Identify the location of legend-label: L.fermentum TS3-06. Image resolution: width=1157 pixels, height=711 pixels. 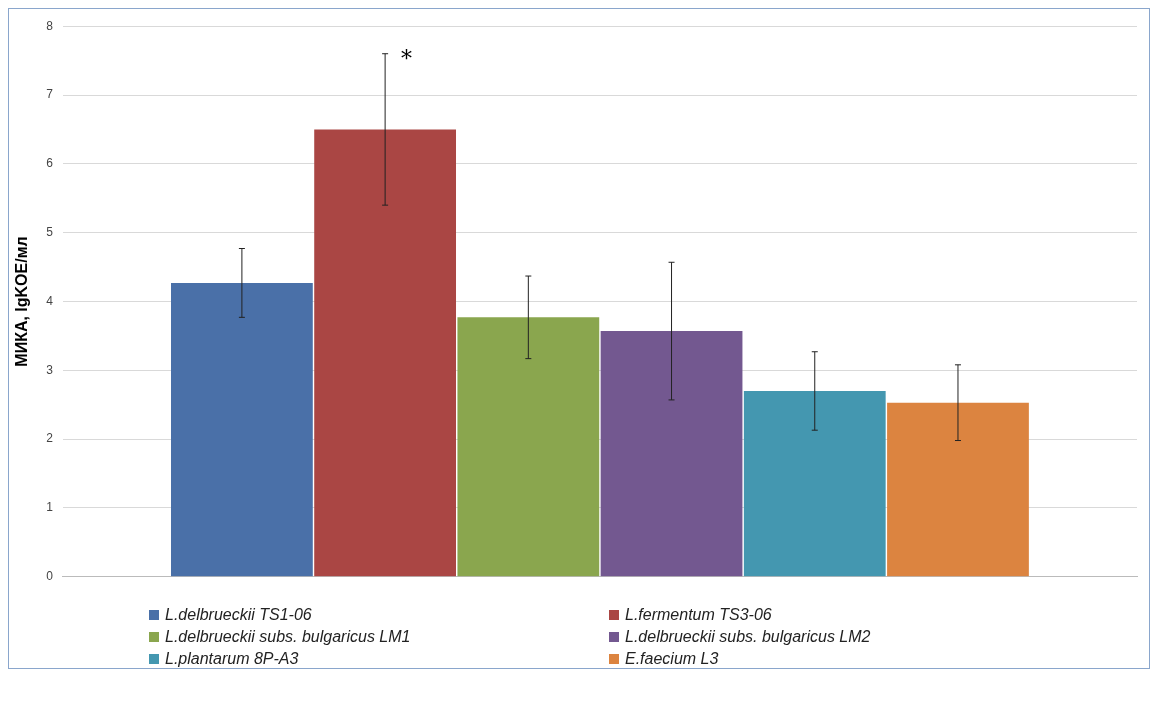
(698, 615).